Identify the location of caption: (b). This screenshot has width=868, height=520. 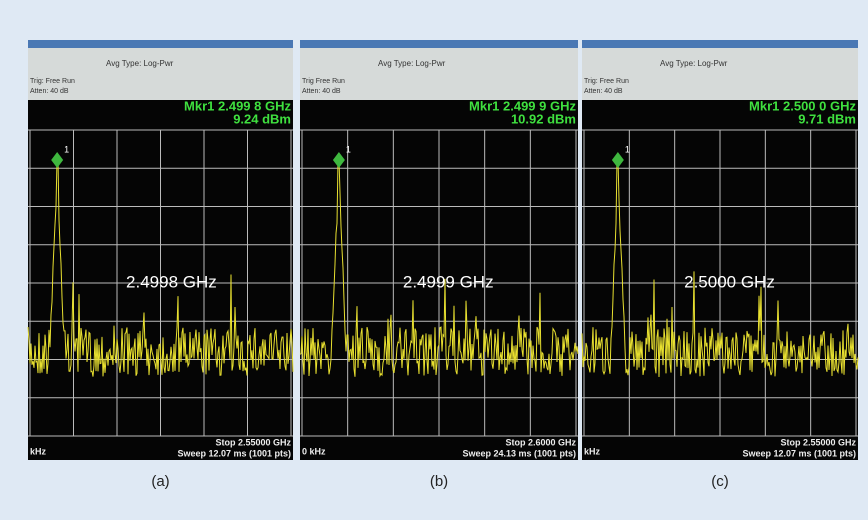
(439, 481).